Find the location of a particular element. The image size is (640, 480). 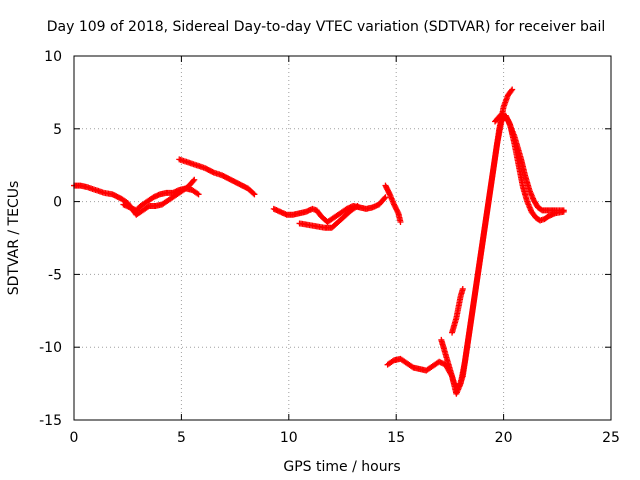

x-tick-label: 25 is located at coordinates (611, 438).